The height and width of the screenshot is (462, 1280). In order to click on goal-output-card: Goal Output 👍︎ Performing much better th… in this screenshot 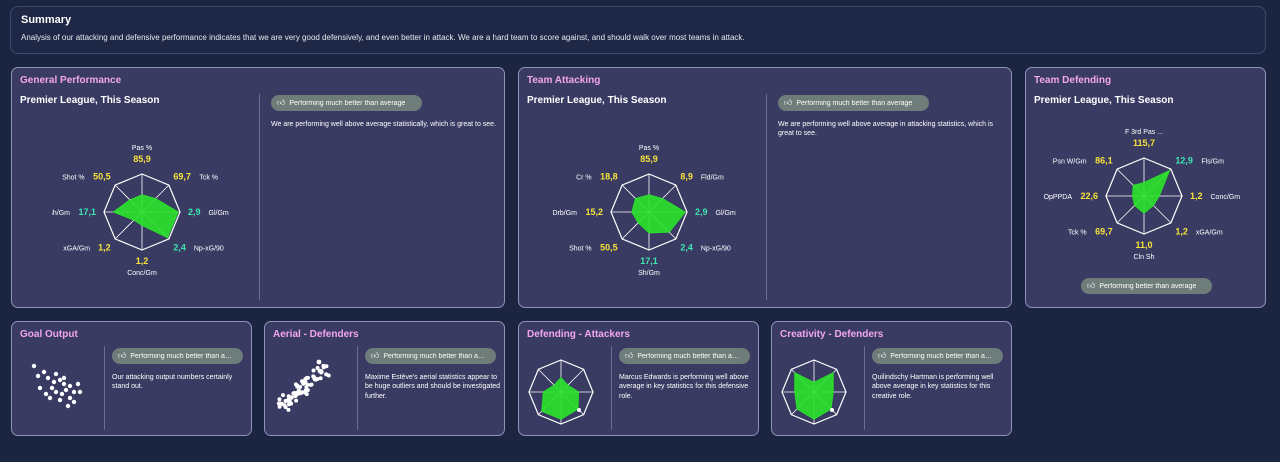, I will do `click(131, 378)`.